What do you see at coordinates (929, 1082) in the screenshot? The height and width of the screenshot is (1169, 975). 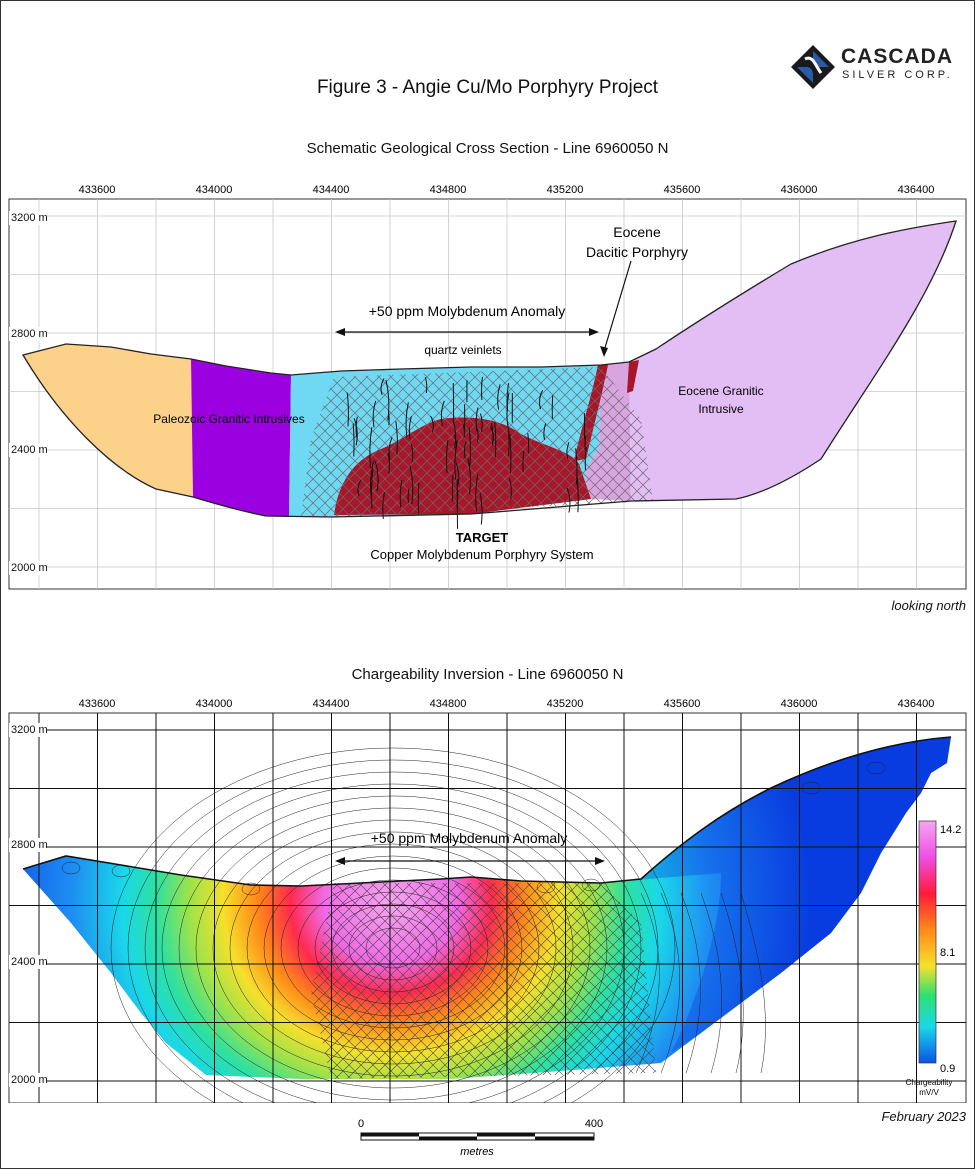 I see `colorbar-title: Chargeability` at bounding box center [929, 1082].